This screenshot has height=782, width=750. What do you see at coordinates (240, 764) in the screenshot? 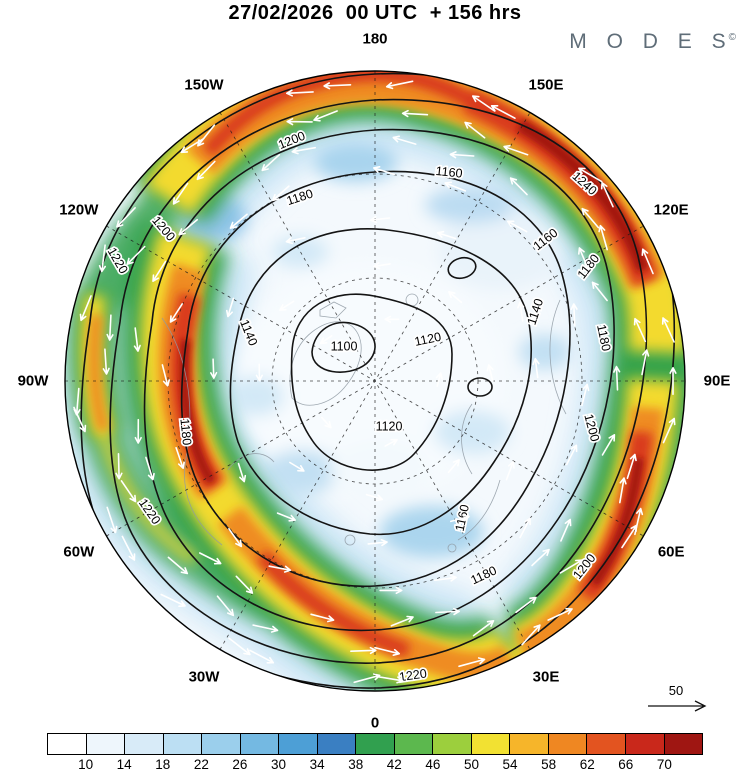
I see `colorbar-tick: 26` at bounding box center [240, 764].